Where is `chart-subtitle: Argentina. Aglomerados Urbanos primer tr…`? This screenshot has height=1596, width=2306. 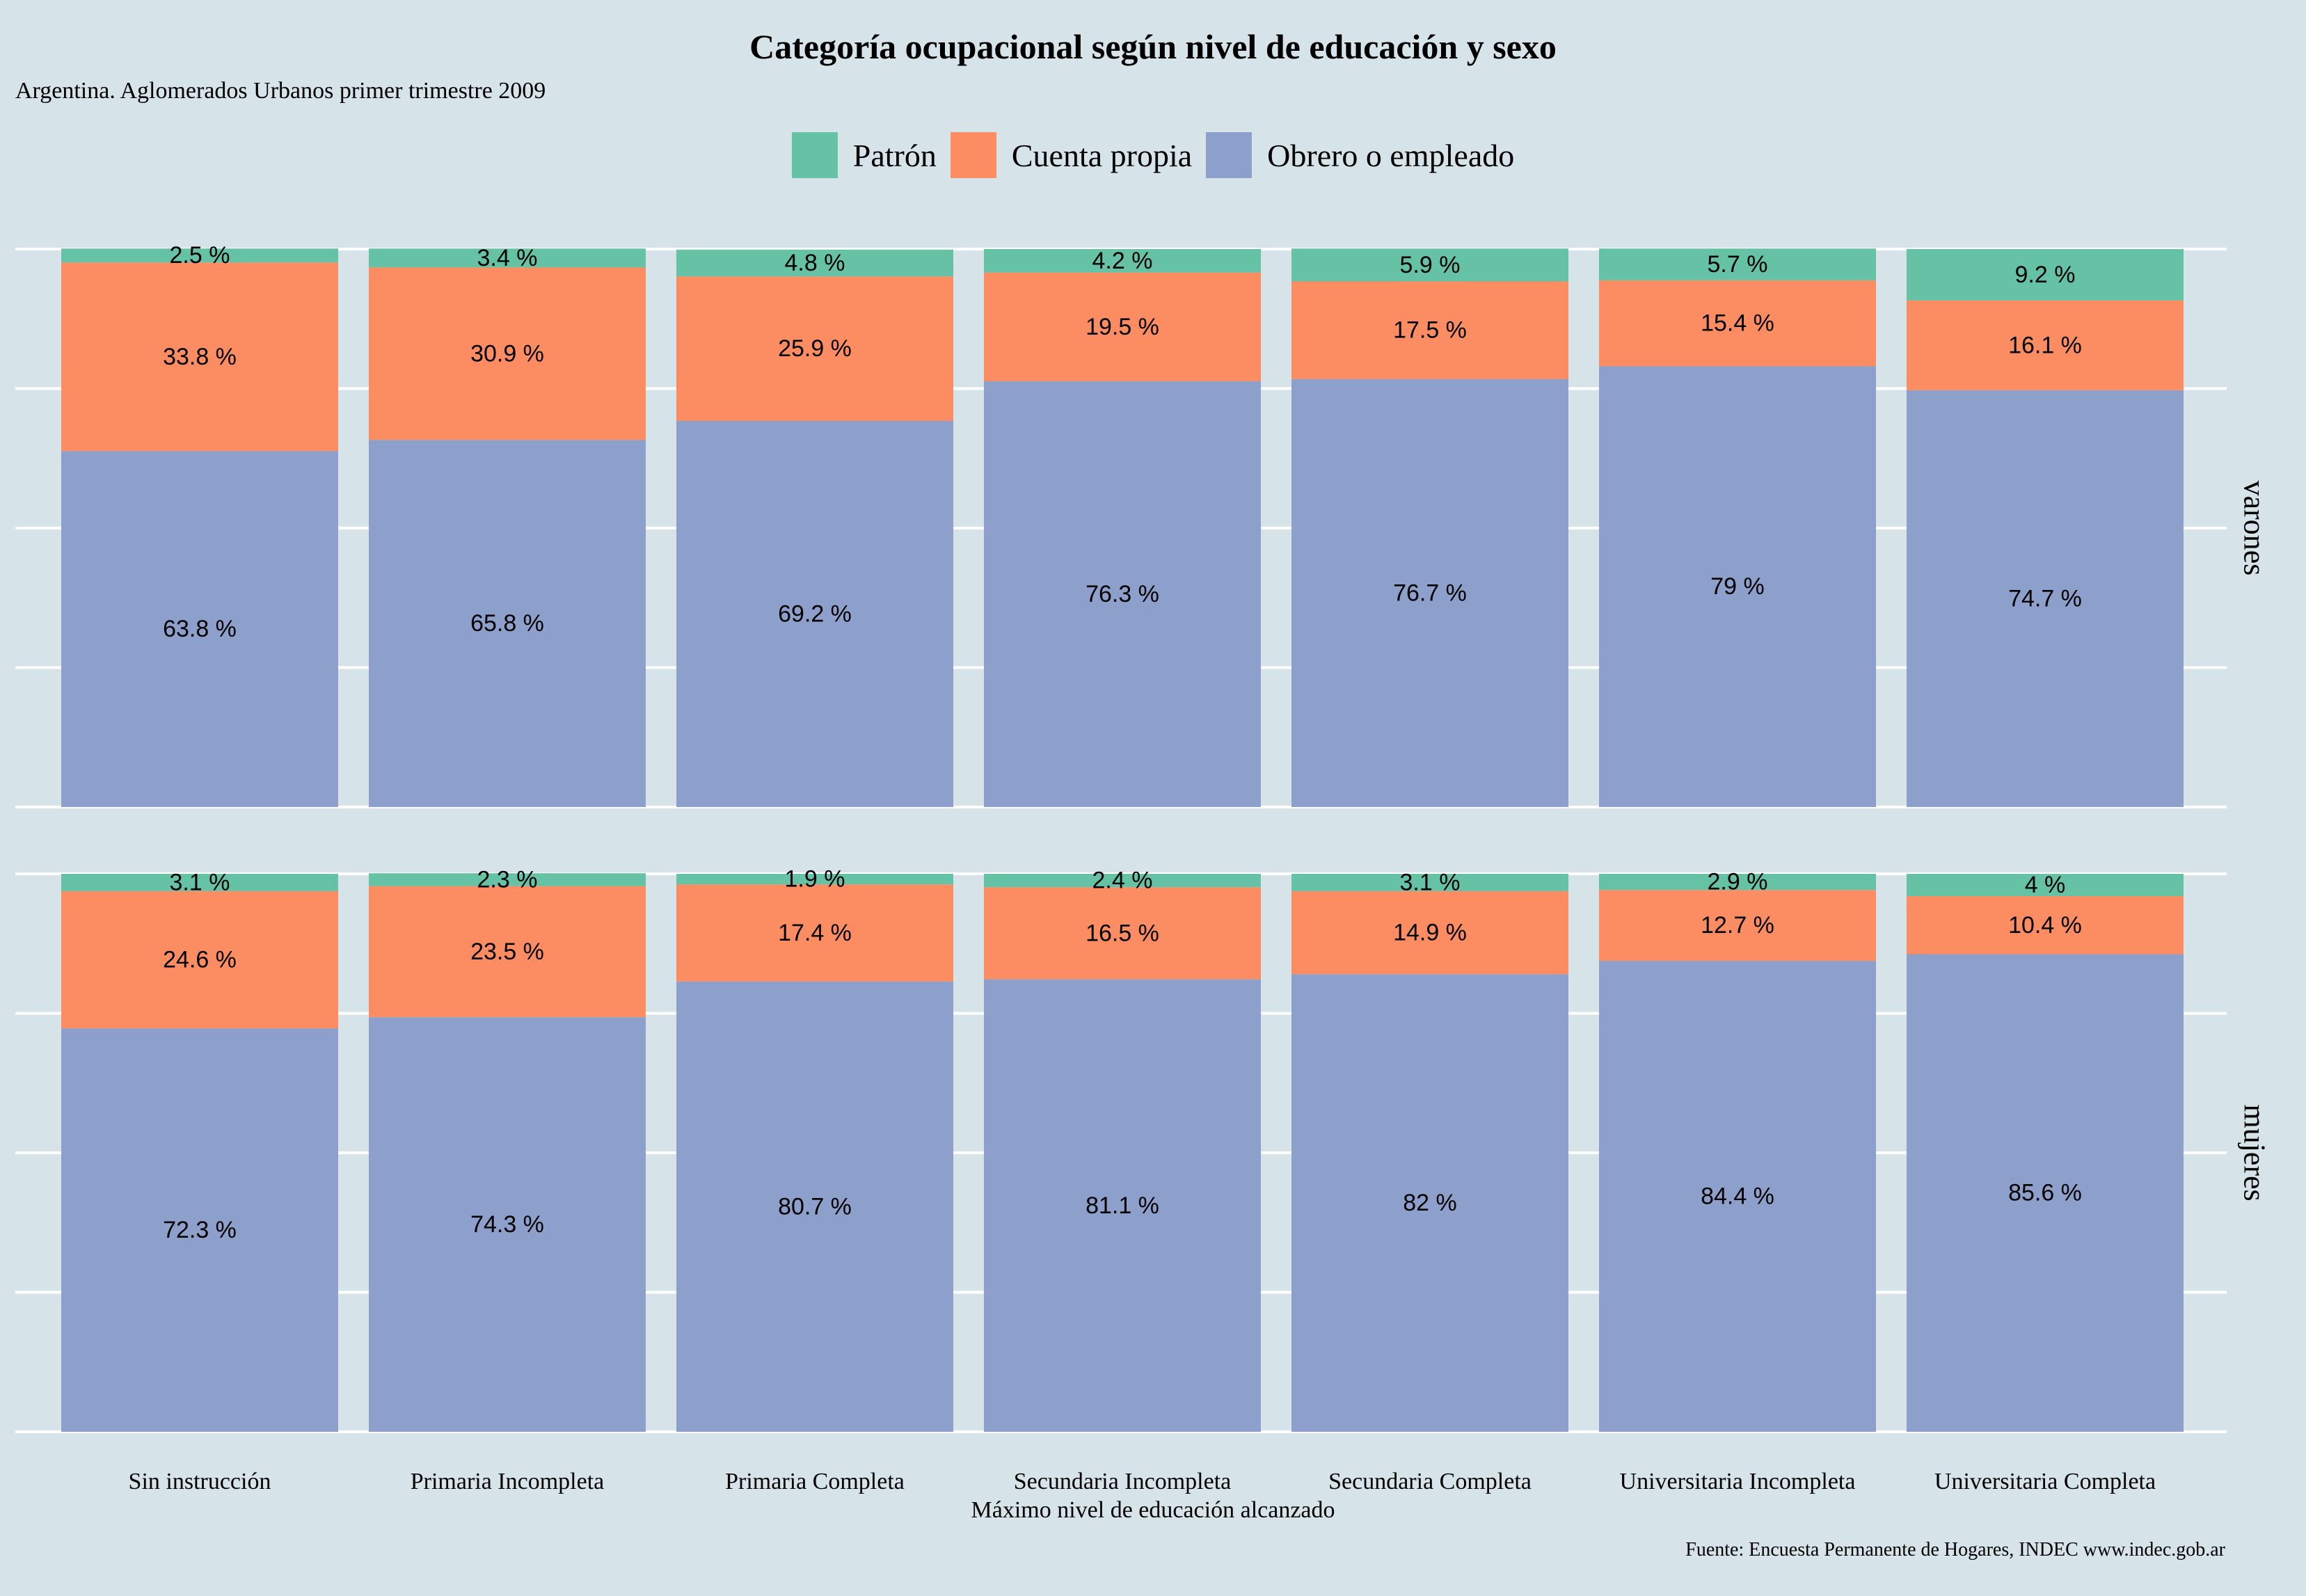 chart-subtitle: Argentina. Aglomerados Urbanos primer tr… is located at coordinates (280, 91).